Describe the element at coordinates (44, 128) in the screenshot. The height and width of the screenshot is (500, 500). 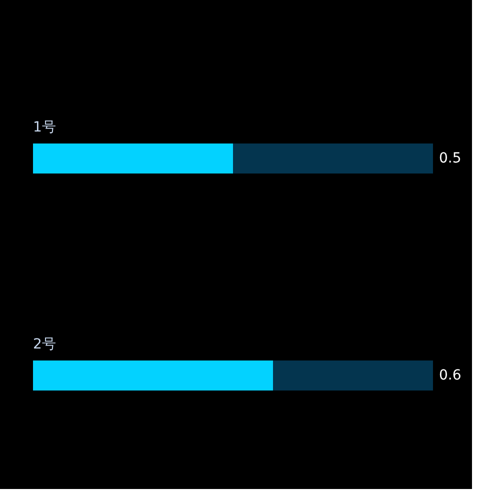
I see `y-tick-label: 1号` at that location.